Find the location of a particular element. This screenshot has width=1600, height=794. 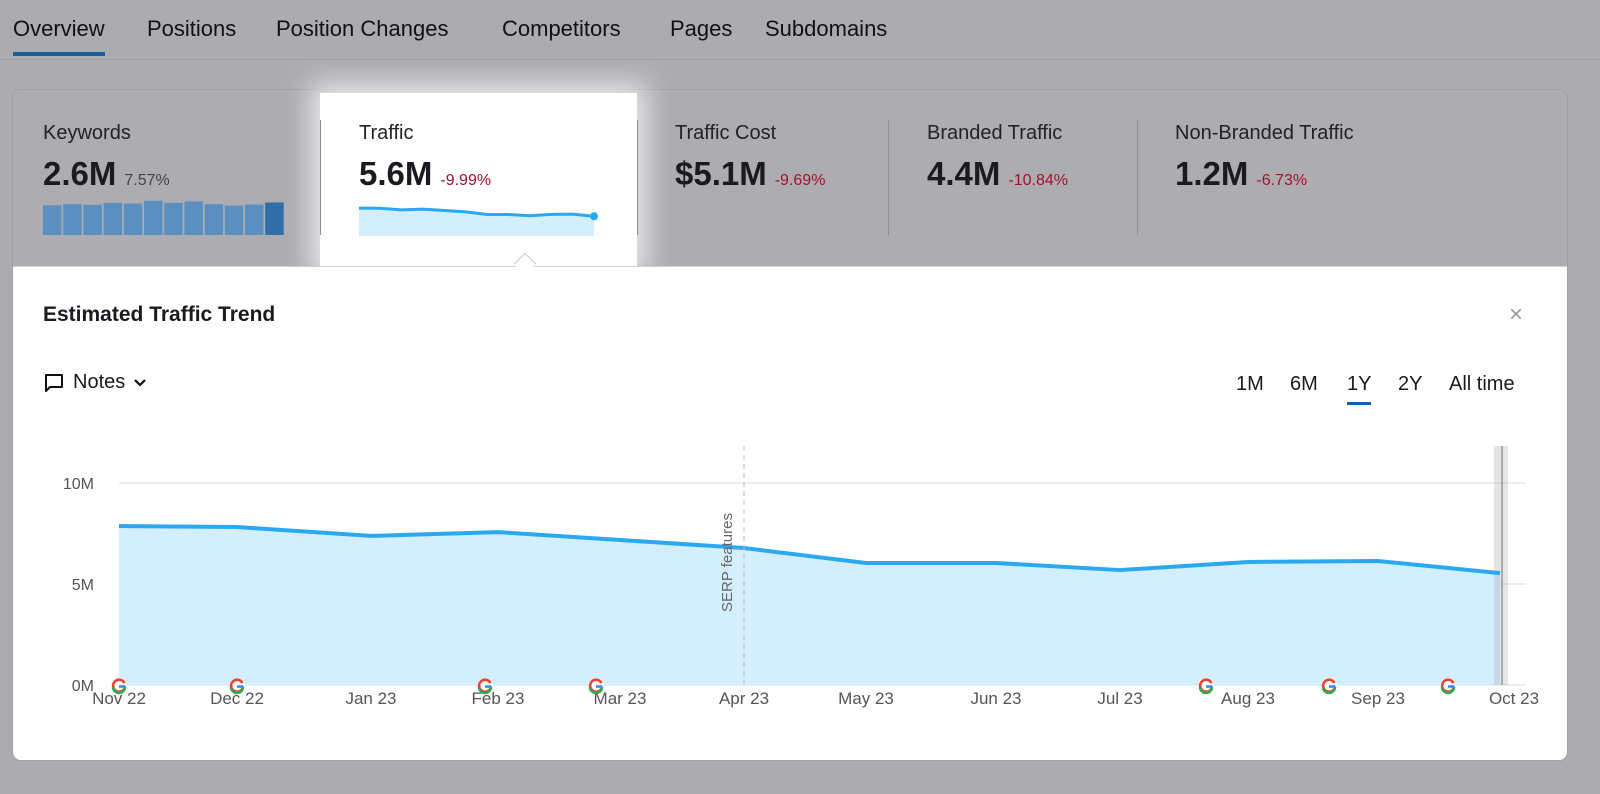

panel-title: Estimated Traffic Trend is located at coordinates (159, 314).